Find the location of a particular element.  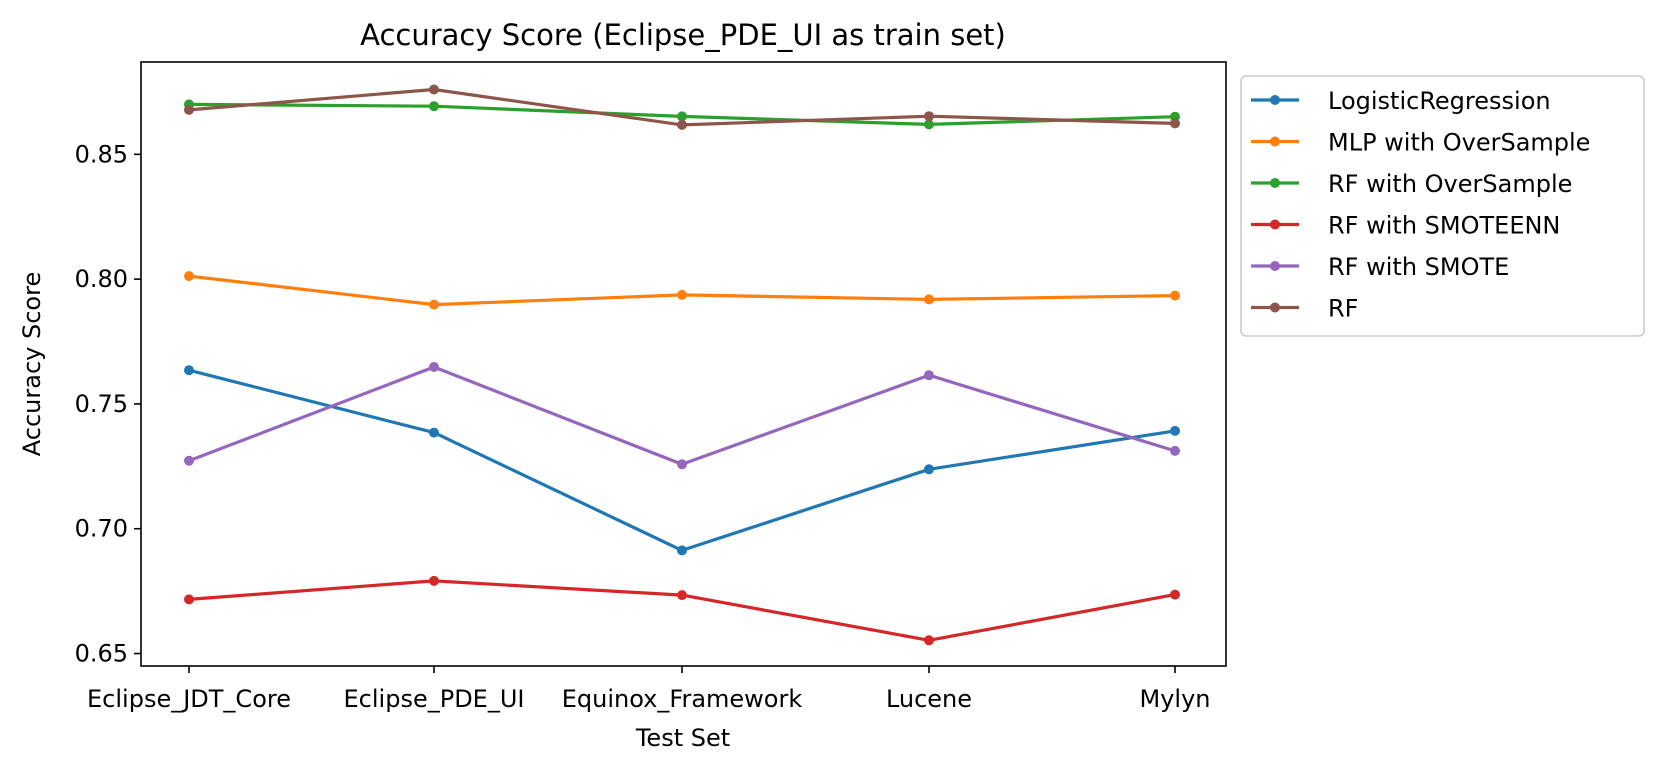

legend-label: RF with SMOTE is located at coordinates (1418, 267).